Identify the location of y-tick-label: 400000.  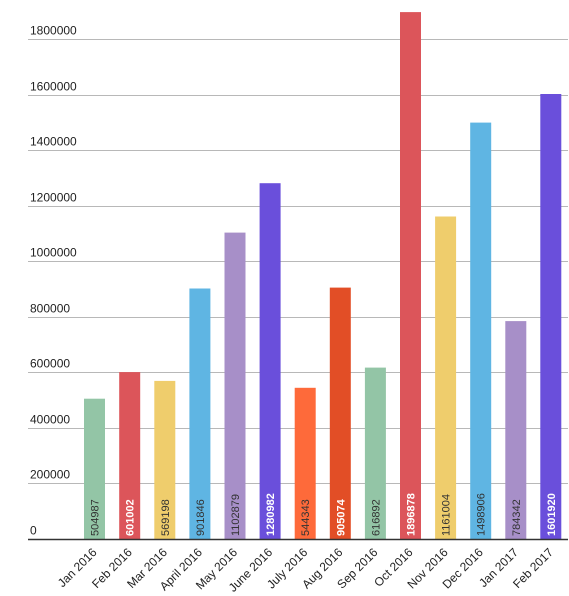
(50, 420).